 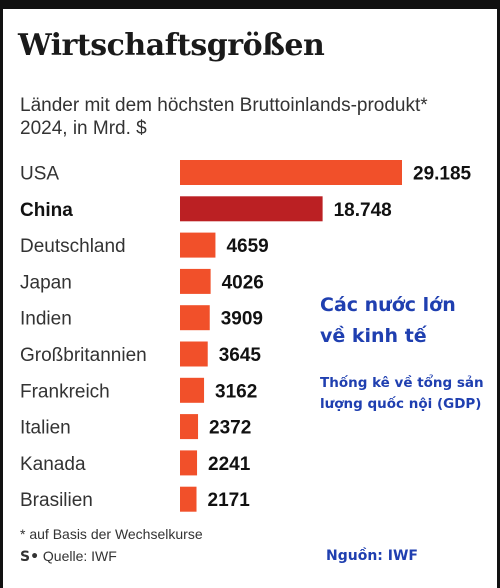 What do you see at coordinates (46, 210) in the screenshot?
I see `category-label-china: China` at bounding box center [46, 210].